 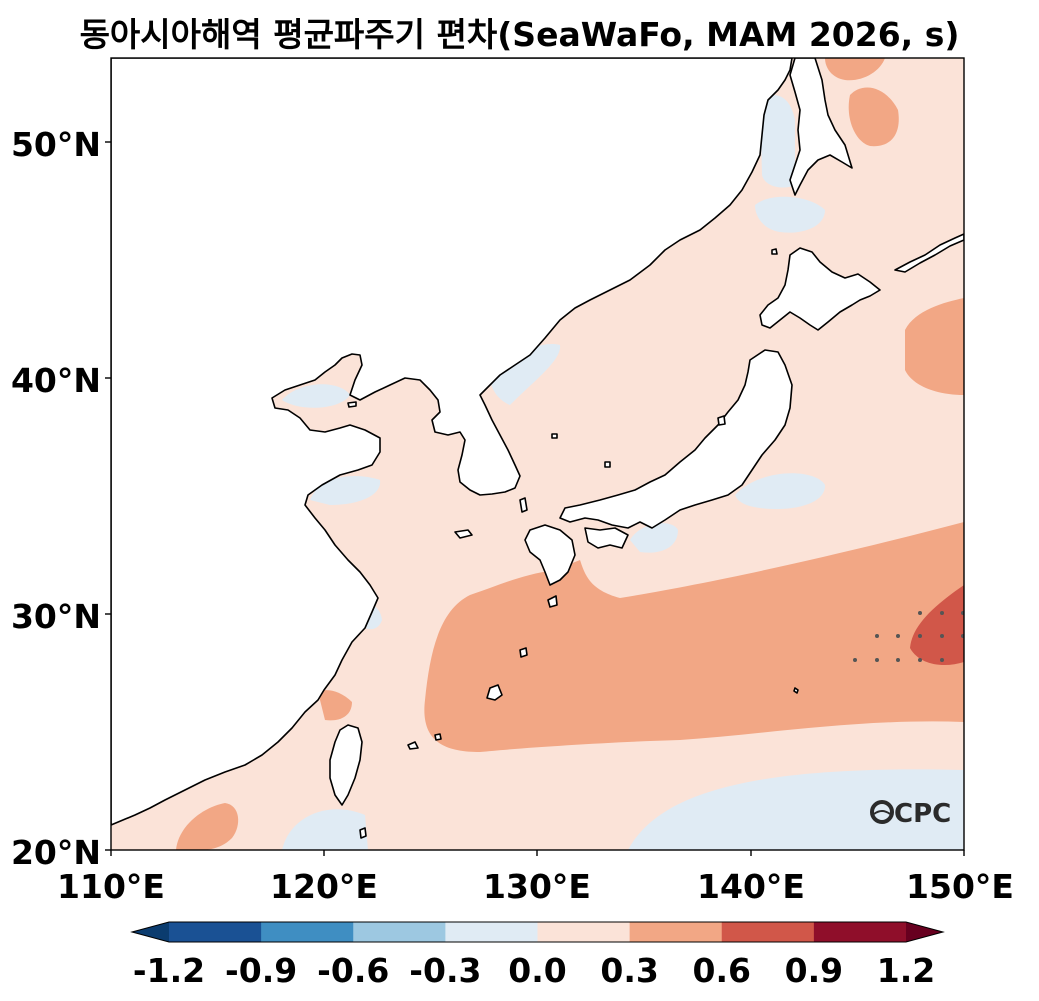 What do you see at coordinates (654, 538) in the screenshot?
I see `negative-patch-kii` at bounding box center [654, 538].